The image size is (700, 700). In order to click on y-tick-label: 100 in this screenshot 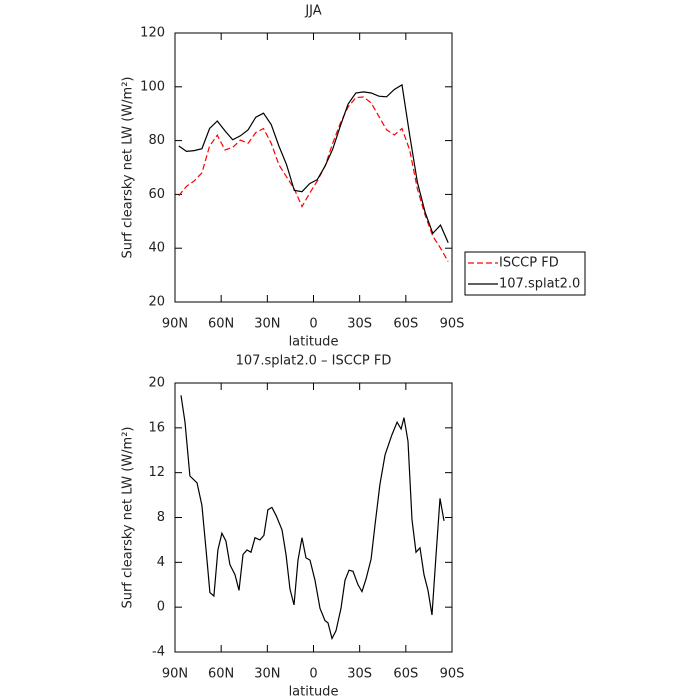, I will do `click(152, 86)`.